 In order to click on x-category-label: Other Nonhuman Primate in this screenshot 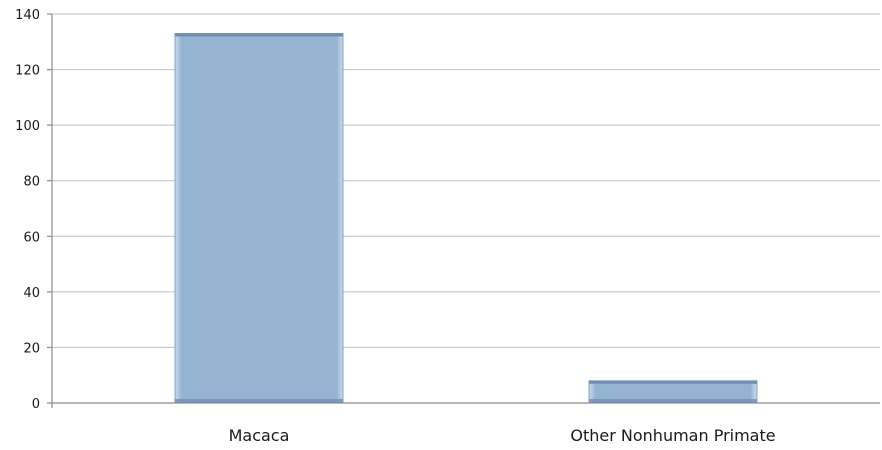, I will do `click(672, 435)`.